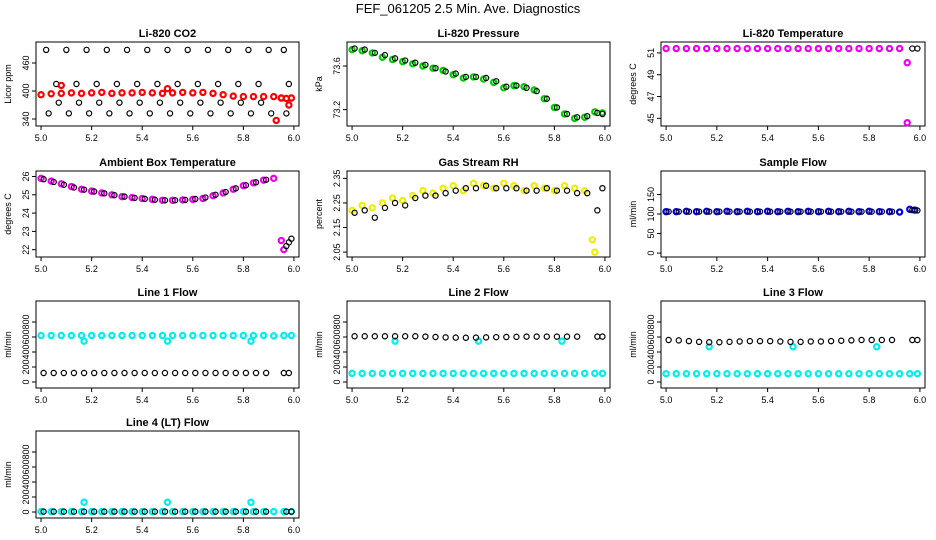 This screenshot has height=540, width=936. What do you see at coordinates (193, 138) in the screenshot?
I see `x-tick-label: 5.6` at bounding box center [193, 138].